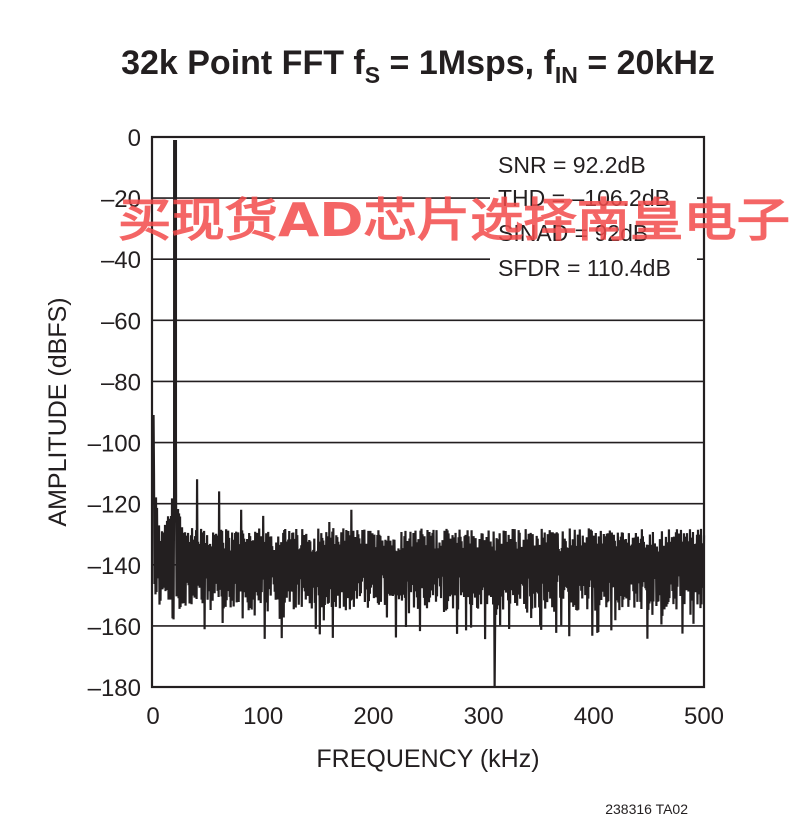 Image resolution: width=807 pixels, height=827 pixels. What do you see at coordinates (121, 260) in the screenshot?
I see `y-tick-label: –40` at bounding box center [121, 260].